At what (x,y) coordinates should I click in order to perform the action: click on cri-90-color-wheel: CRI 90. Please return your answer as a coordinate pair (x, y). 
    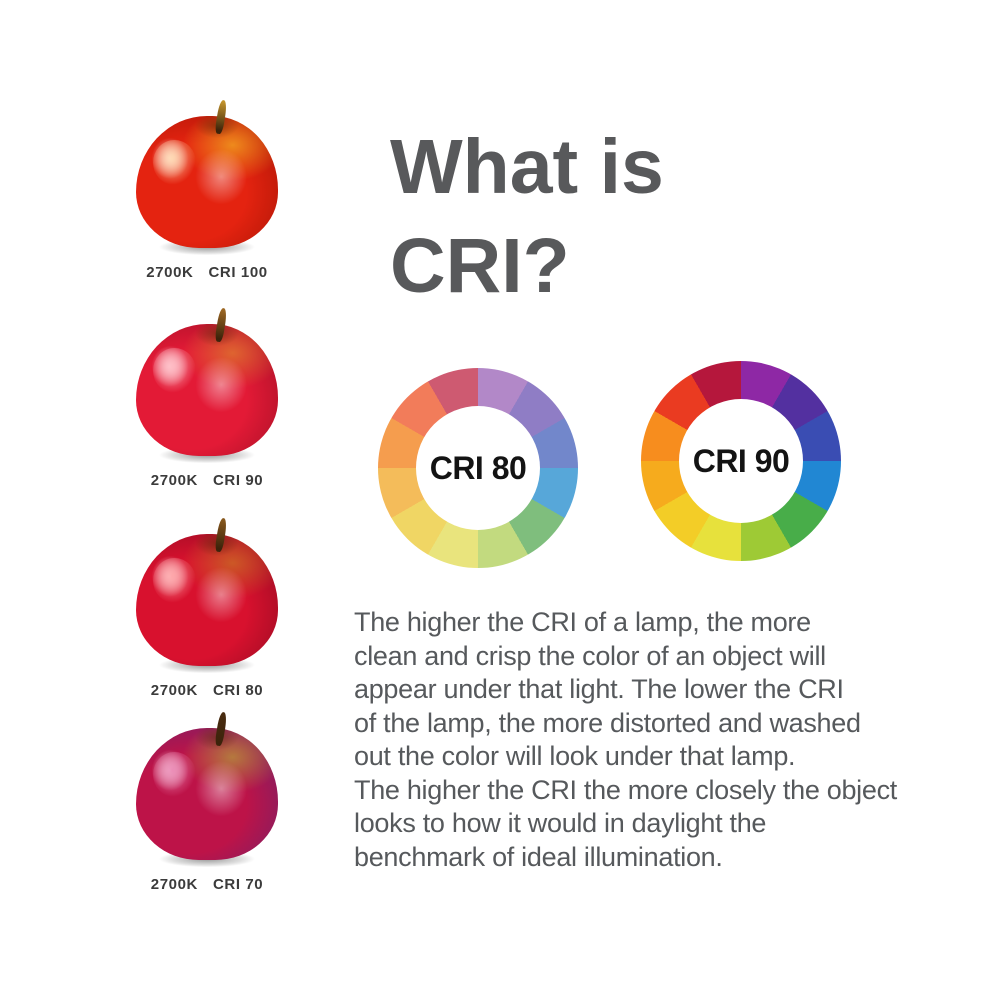
    Looking at the image, I should click on (741, 461).